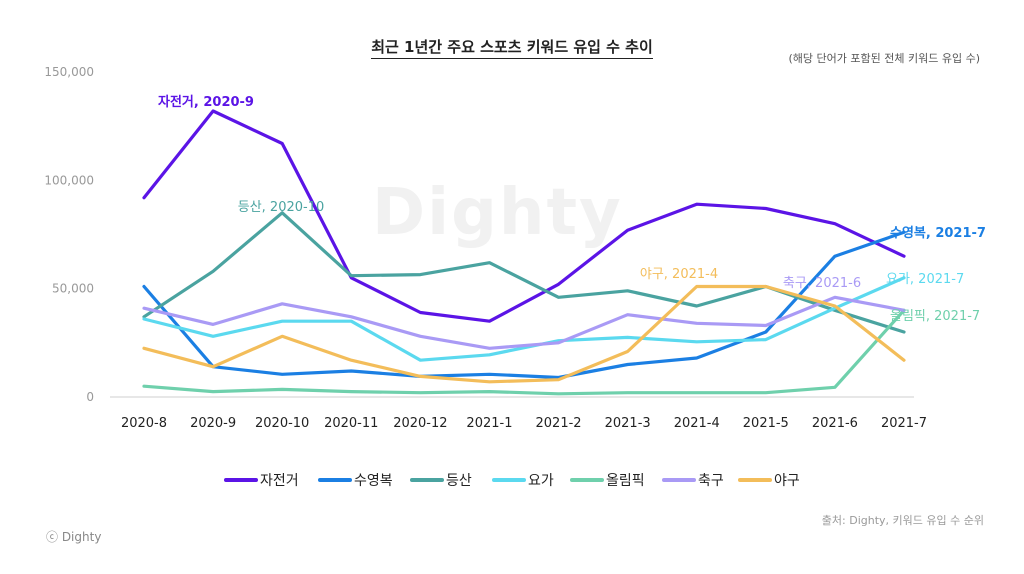 Image resolution: width=1024 pixels, height=574 pixels. I want to click on annotation-label: 수영복, 2021-7, so click(938, 233).